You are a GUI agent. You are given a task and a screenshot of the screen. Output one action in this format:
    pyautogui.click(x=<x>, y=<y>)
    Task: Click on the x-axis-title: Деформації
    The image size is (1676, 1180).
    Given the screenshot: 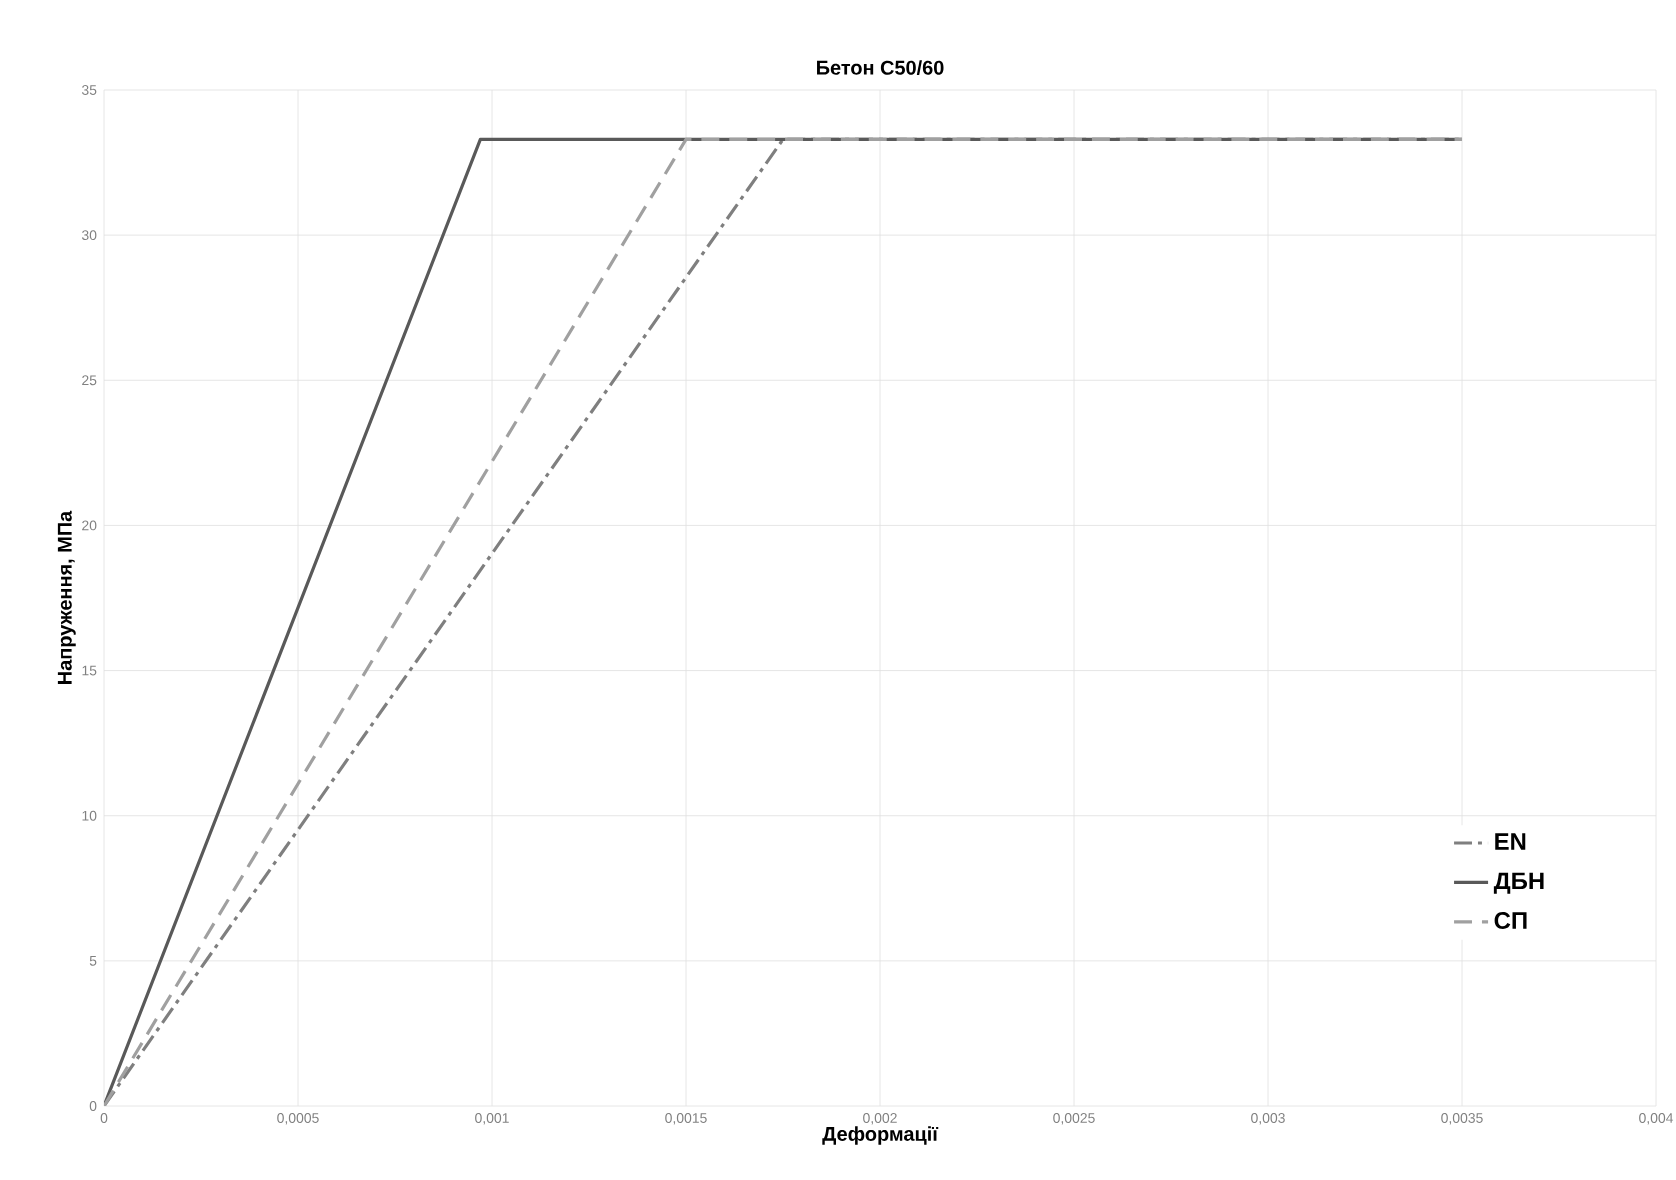 What is the action you would take?
    pyautogui.click(x=880, y=1135)
    